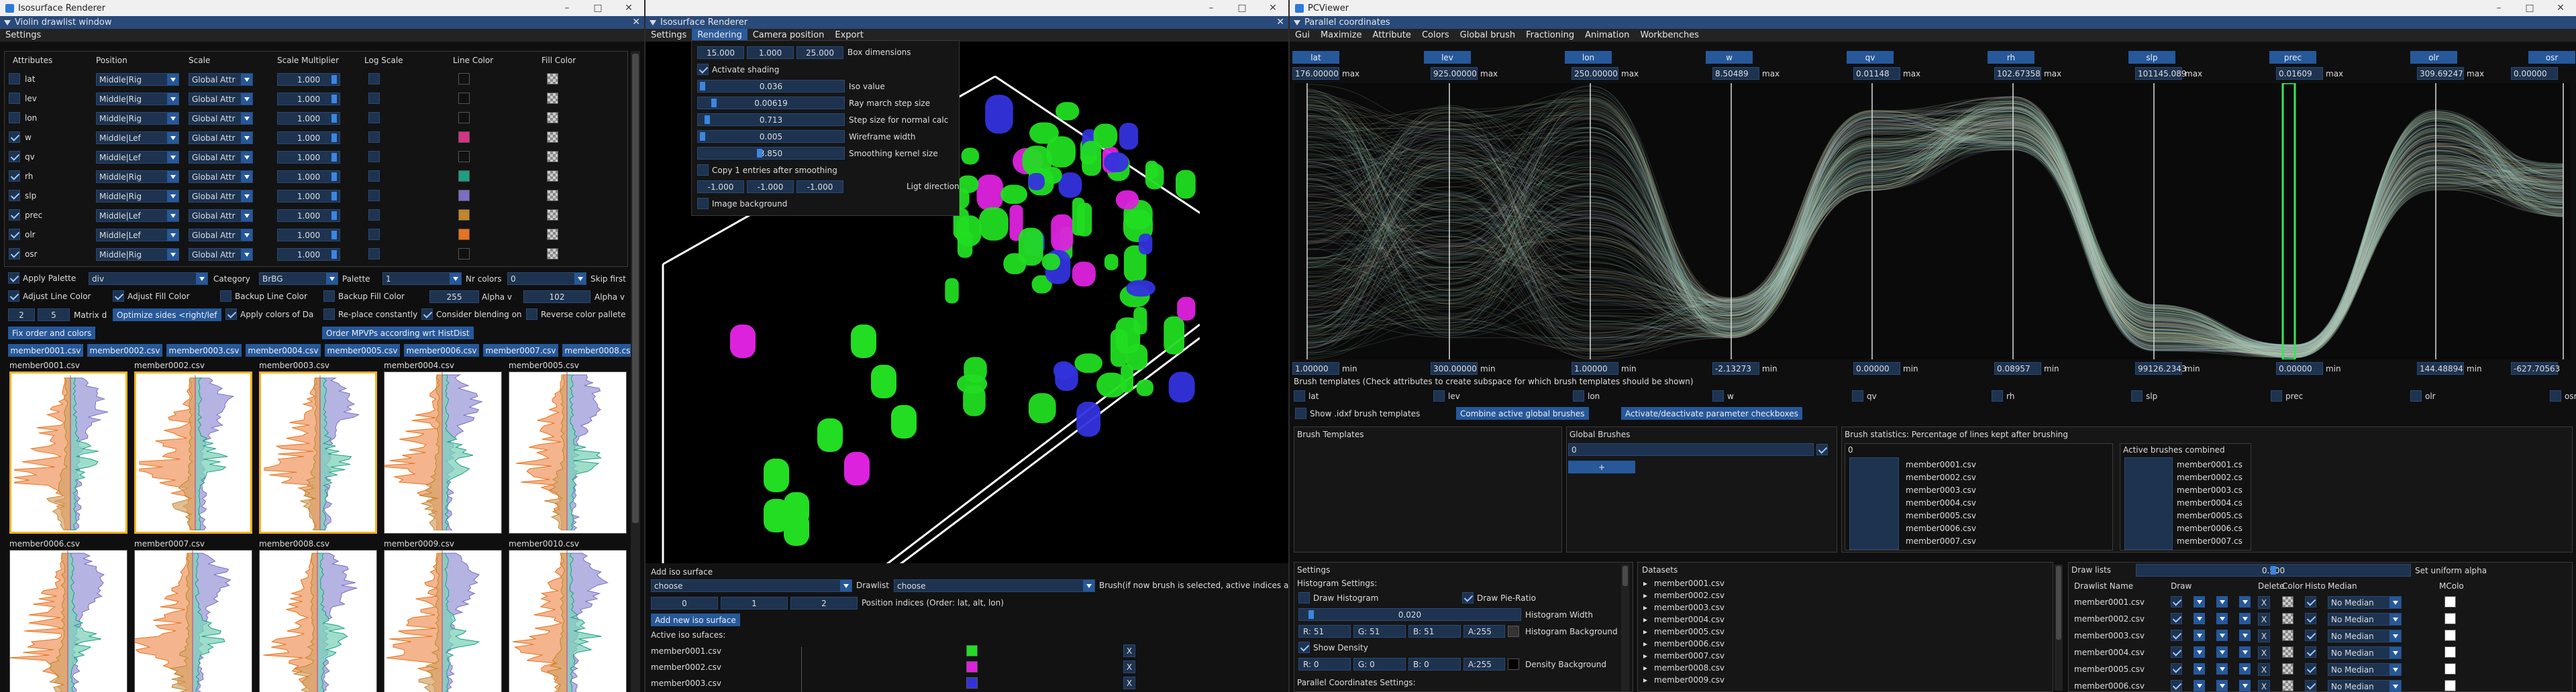  I want to click on axis-button-lev: lev, so click(1447, 57).